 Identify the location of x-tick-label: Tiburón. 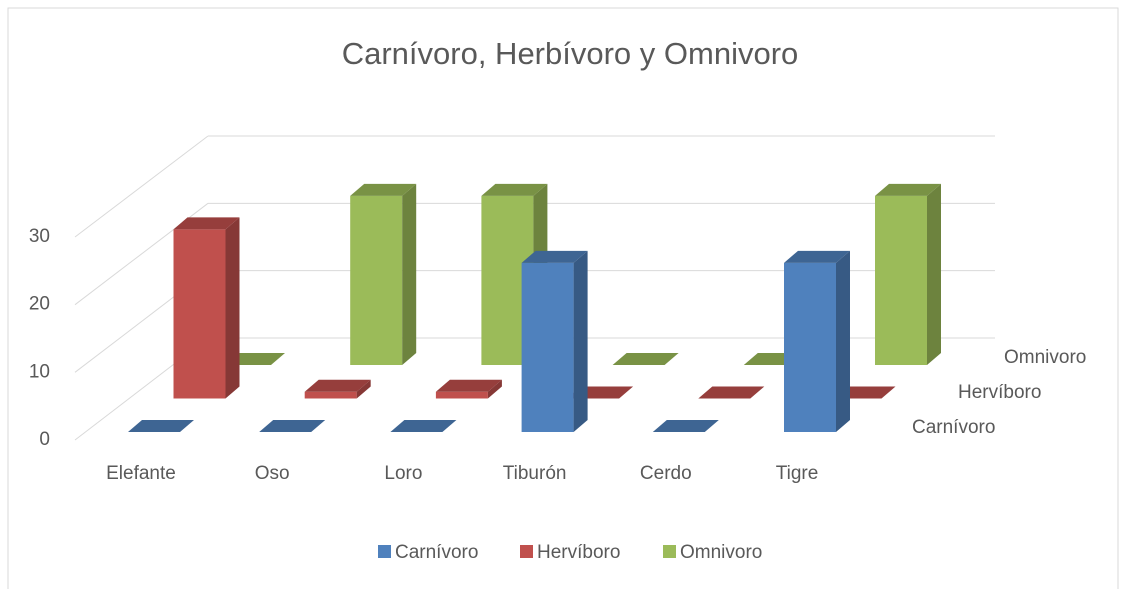
(535, 473).